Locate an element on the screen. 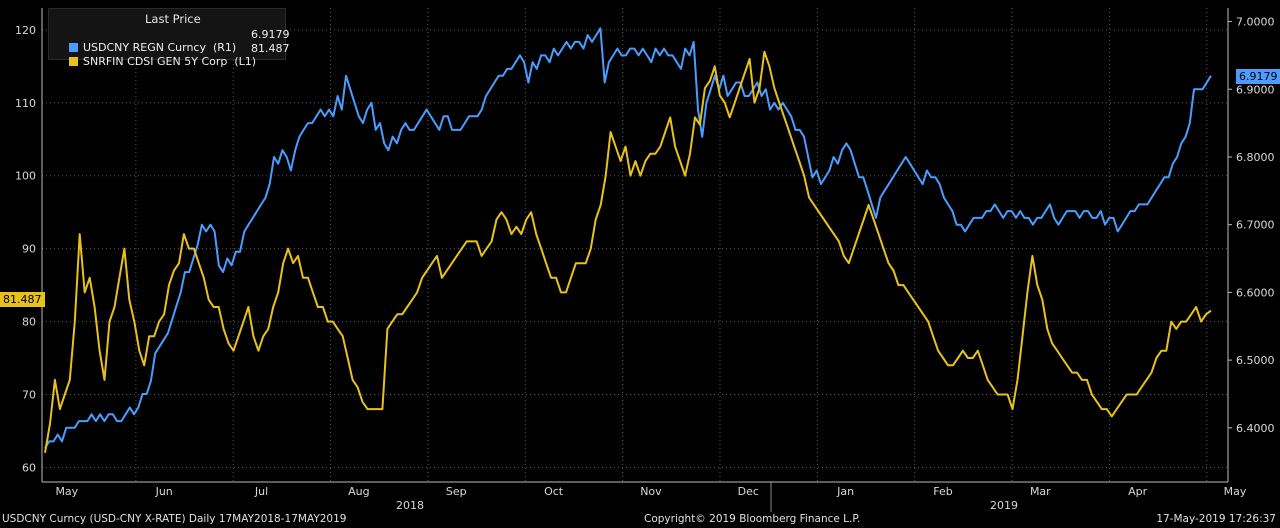  left-tick-label: 110 is located at coordinates (25, 103).